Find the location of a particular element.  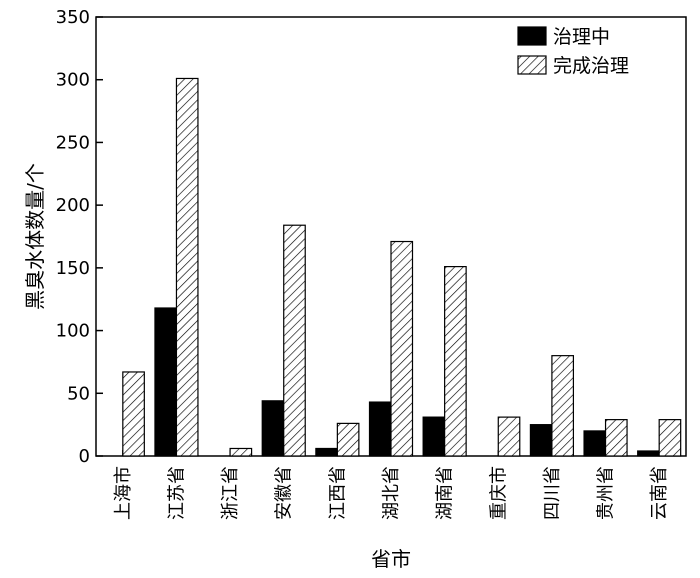

legend-swatch-in-progress is located at coordinates (532, 36).